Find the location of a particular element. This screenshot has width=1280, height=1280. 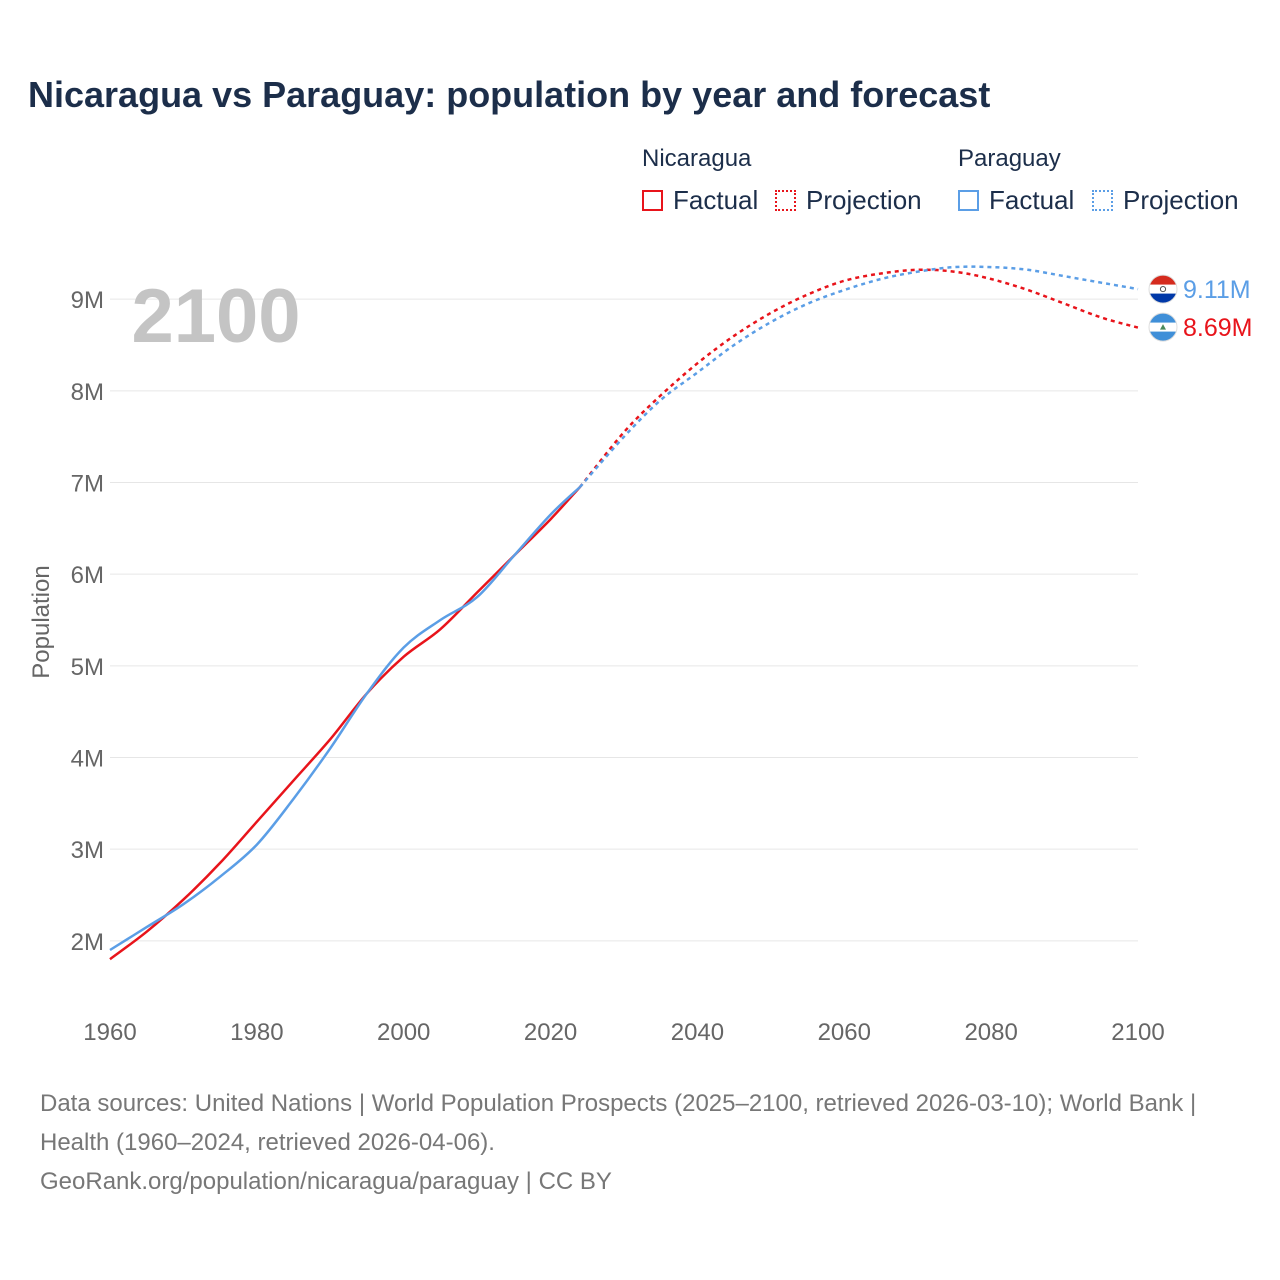

paraguay-end-label: 9.11M is located at coordinates (1217, 290).